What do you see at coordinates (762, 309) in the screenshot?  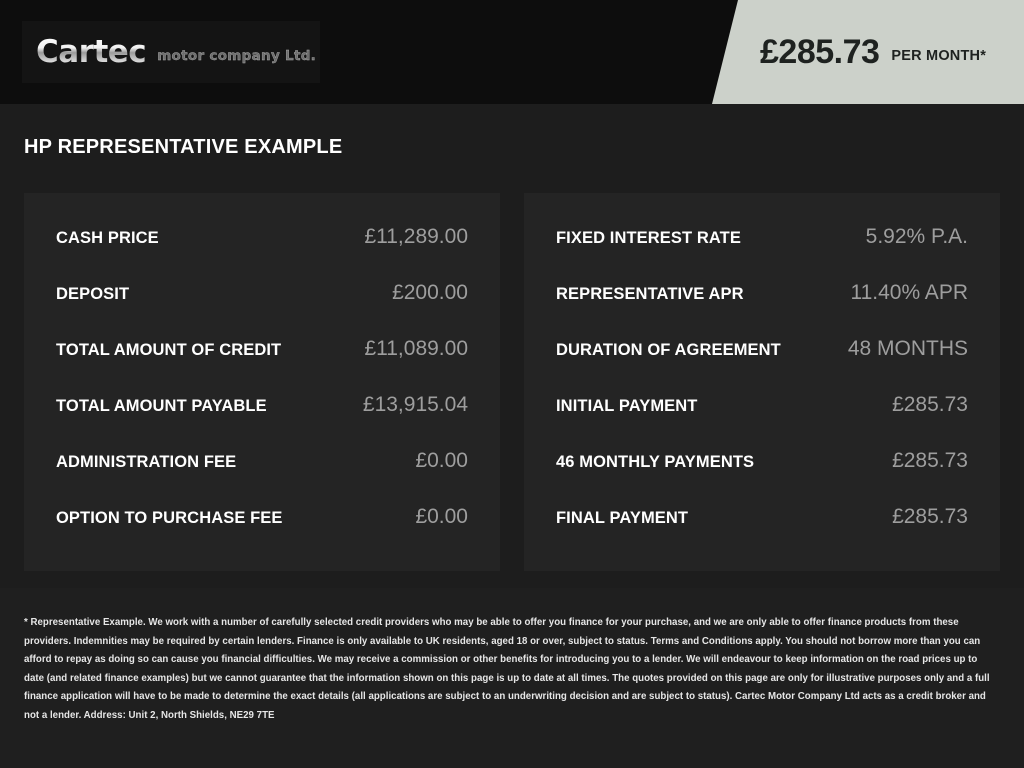 I see `table-row: REPRESENTATIVE APR 11.40% APR` at bounding box center [762, 309].